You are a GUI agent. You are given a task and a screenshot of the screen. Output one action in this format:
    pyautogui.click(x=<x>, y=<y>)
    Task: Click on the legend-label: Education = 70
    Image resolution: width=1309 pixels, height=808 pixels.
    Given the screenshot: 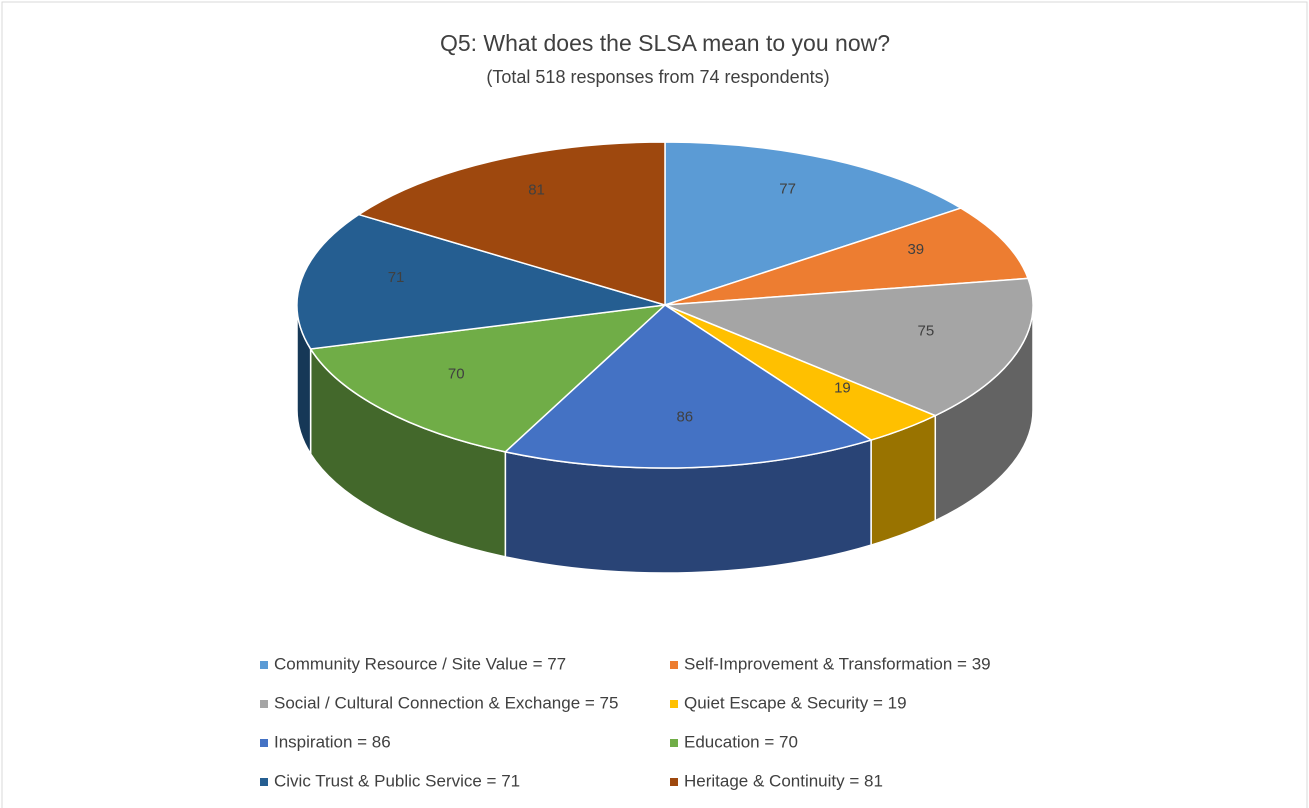 What is the action you would take?
    pyautogui.click(x=741, y=741)
    